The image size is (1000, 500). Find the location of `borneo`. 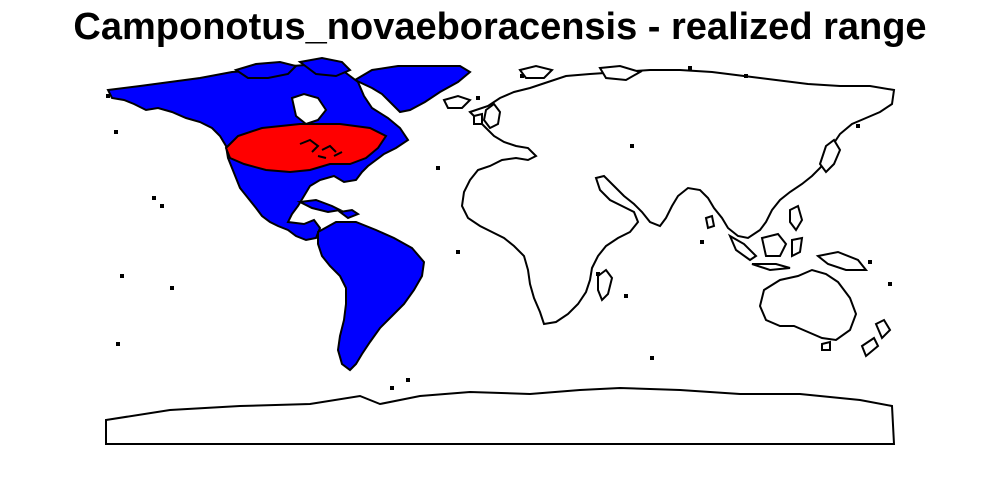

borneo is located at coordinates (774, 244).